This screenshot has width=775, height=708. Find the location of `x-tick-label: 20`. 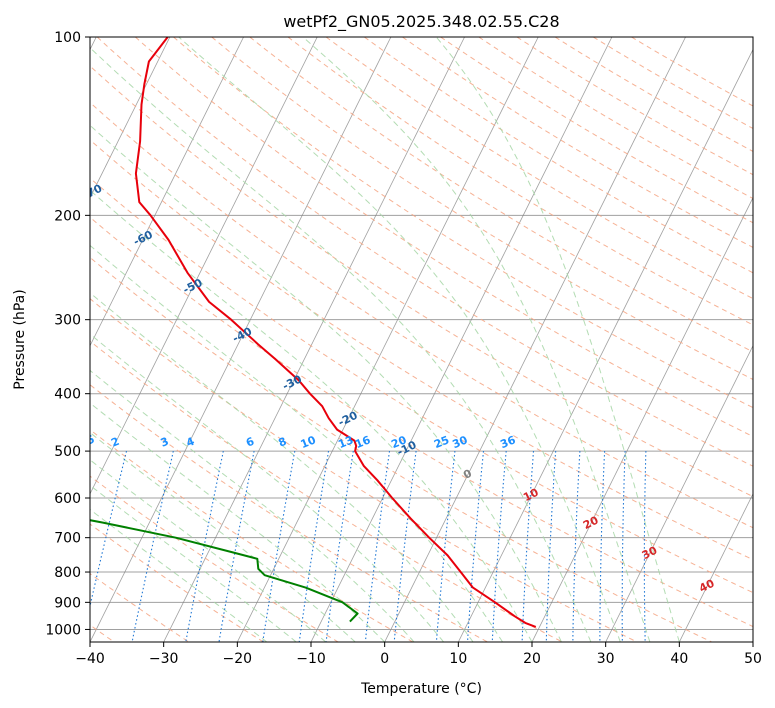

x-tick-label: 20 is located at coordinates (532, 659).